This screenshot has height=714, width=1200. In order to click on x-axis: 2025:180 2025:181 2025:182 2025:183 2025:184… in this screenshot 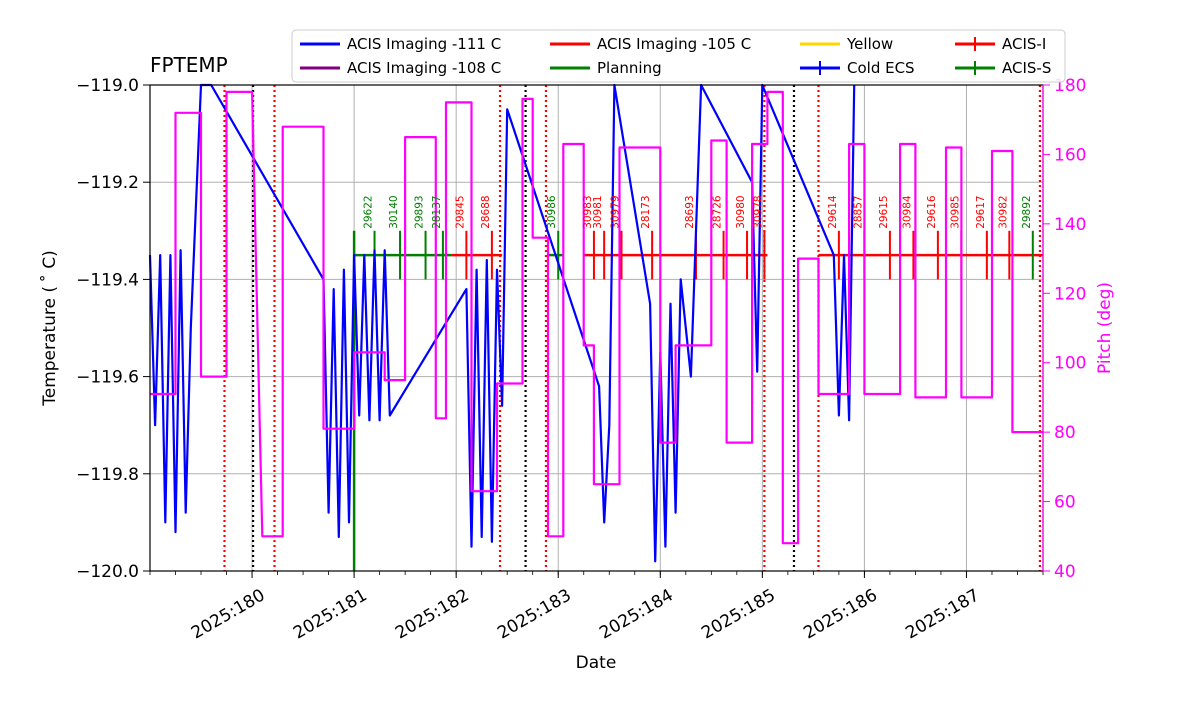, I will do `click(596, 607)`.